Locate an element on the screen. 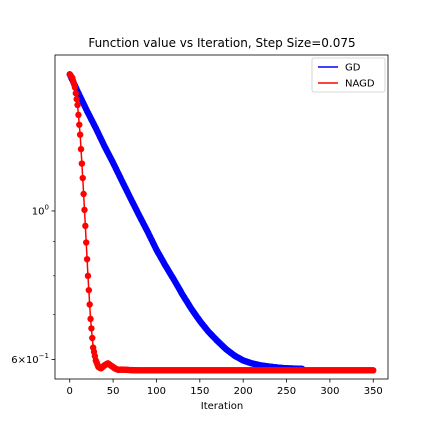 The image size is (432, 432). x-tick-label: 150 is located at coordinates (199, 391).